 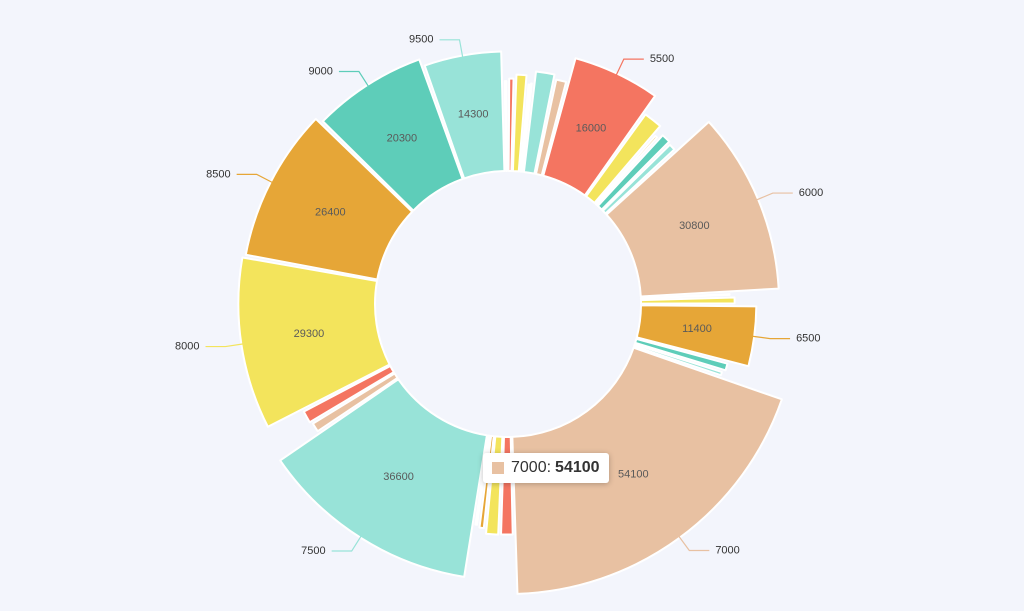 What do you see at coordinates (309, 334) in the screenshot?
I see `slice-label-26: 29300` at bounding box center [309, 334].